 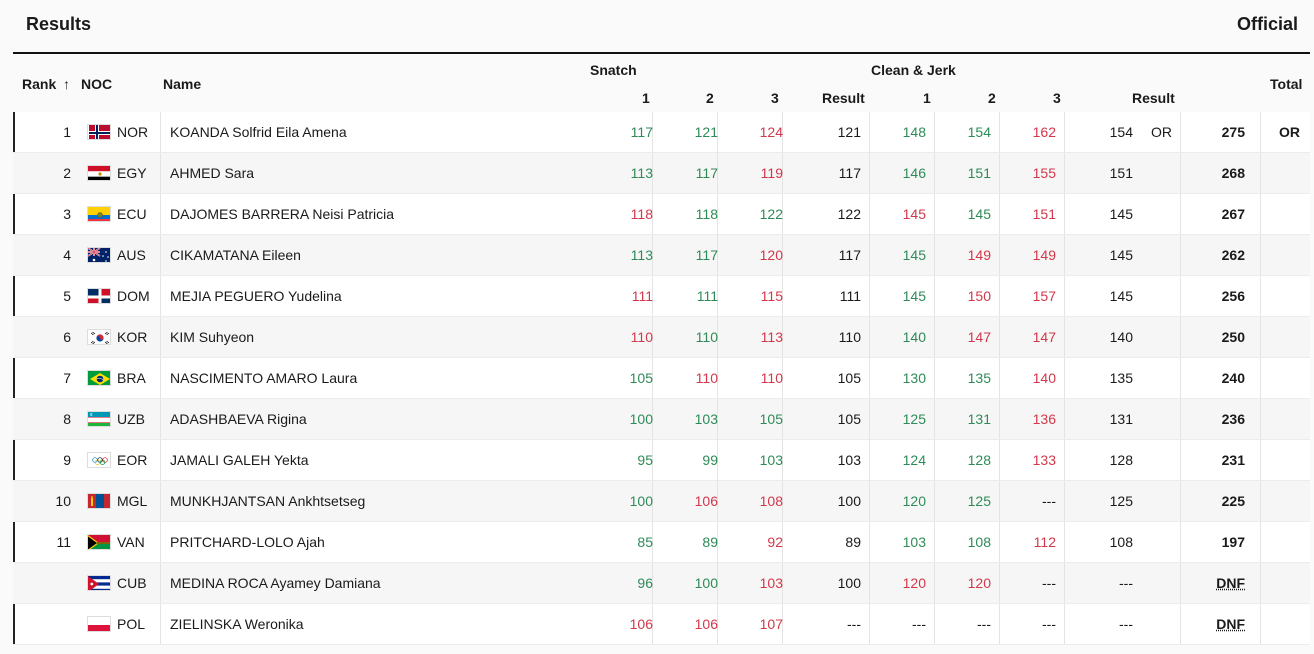 I want to click on sort-arrow-icon: ↑, so click(x=66, y=84).